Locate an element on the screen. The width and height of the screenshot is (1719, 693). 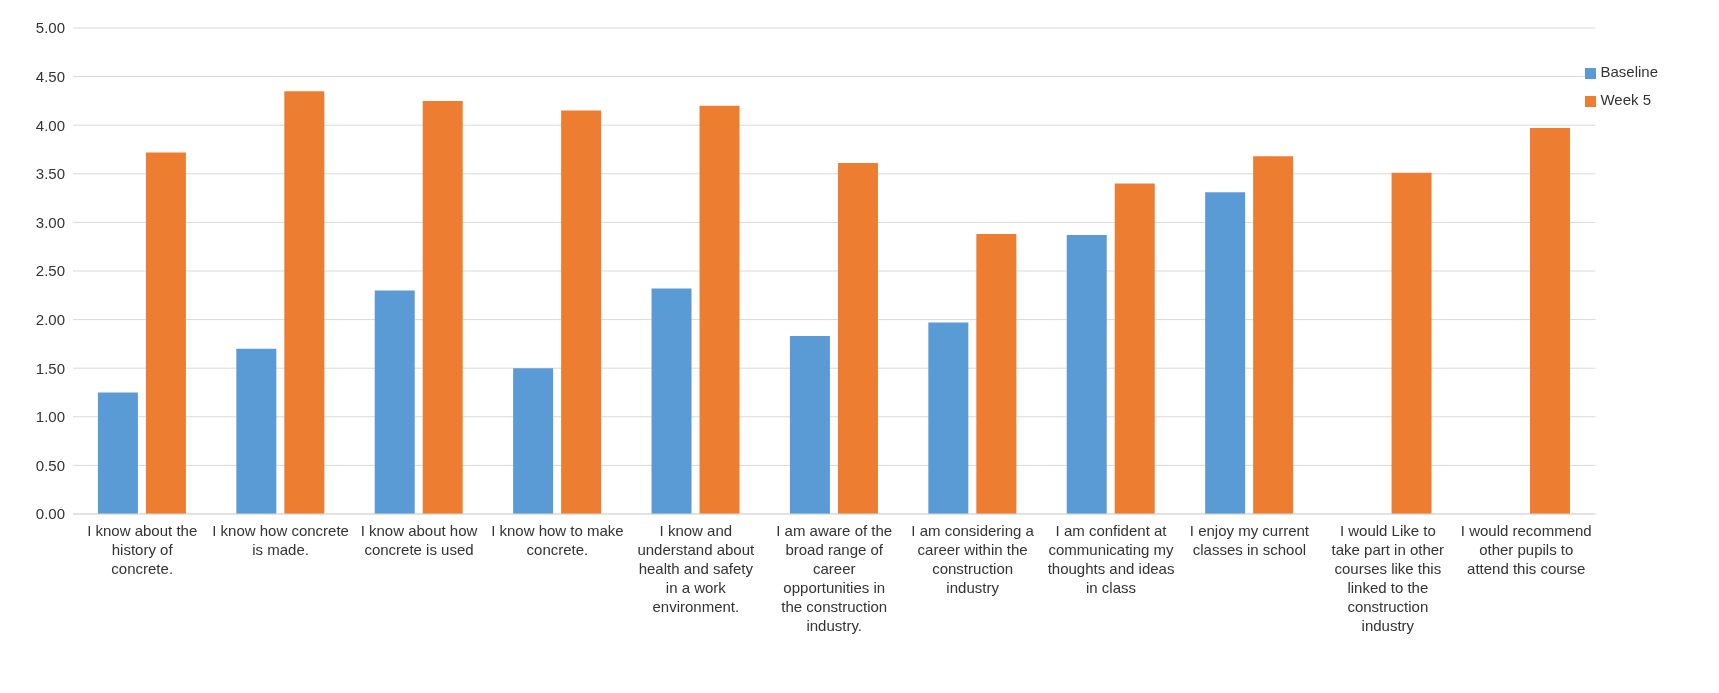
x-tick-label: I am confident at communicating my thoughts and ideas in class is located at coordinates (1111, 559).